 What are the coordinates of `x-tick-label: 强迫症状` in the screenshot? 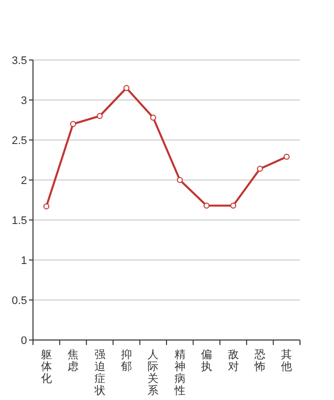 It's located at (99, 373).